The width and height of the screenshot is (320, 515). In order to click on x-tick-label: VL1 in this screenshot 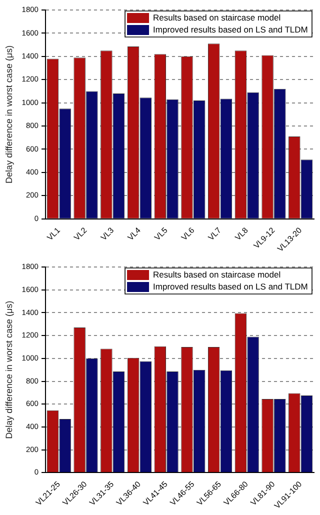, I will do `click(53, 233)`.